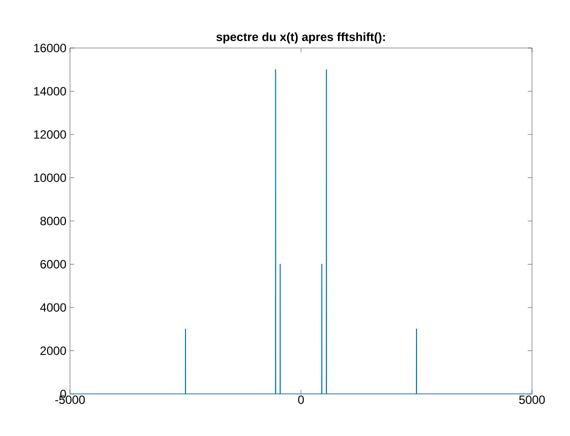  What do you see at coordinates (53, 264) in the screenshot?
I see `y-tick-label: 6000` at bounding box center [53, 264].